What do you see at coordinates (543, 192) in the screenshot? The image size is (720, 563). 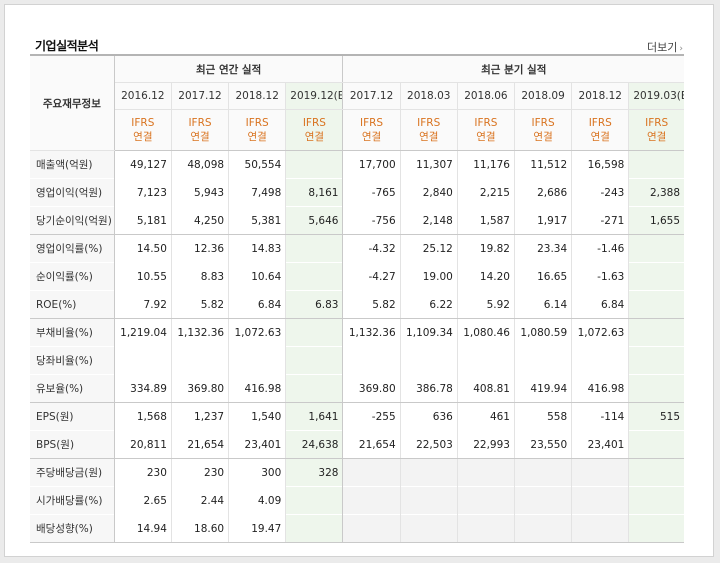 I see `table-cell: 2,686` at bounding box center [543, 192].